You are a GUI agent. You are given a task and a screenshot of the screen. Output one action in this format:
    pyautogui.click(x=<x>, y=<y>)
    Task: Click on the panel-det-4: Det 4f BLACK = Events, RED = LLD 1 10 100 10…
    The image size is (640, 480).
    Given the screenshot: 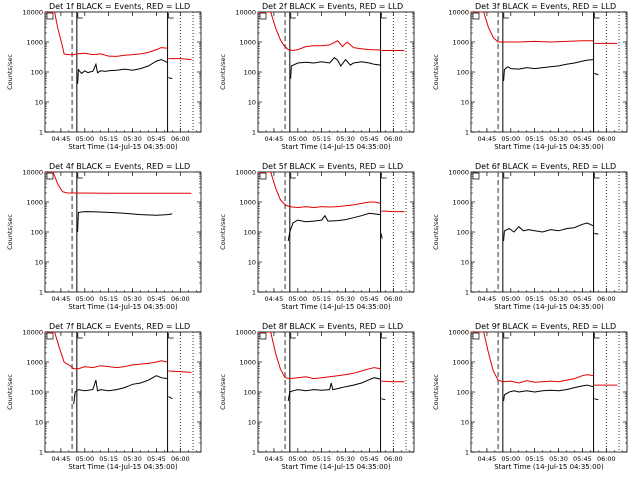 What is the action you would take?
    pyautogui.click(x=104, y=236)
    